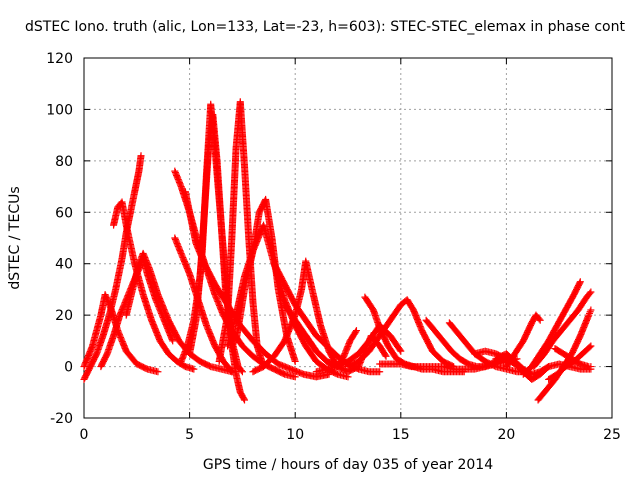  Describe the element at coordinates (189, 435) in the screenshot. I see `x-tick-label: 5` at that location.